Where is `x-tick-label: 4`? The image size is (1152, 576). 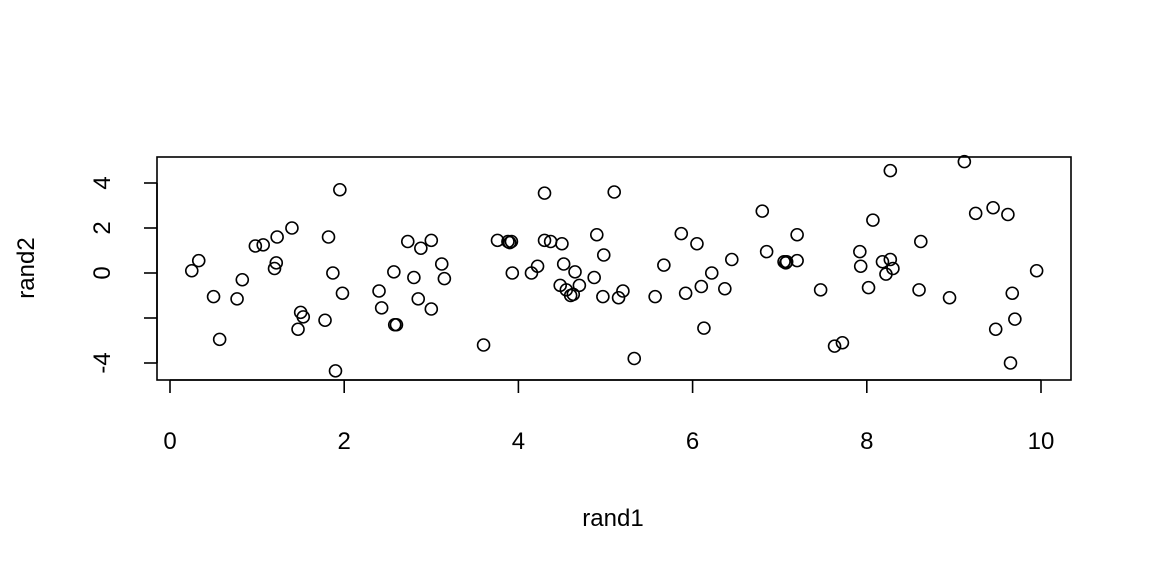
x-tick-label: 4 is located at coordinates (518, 441).